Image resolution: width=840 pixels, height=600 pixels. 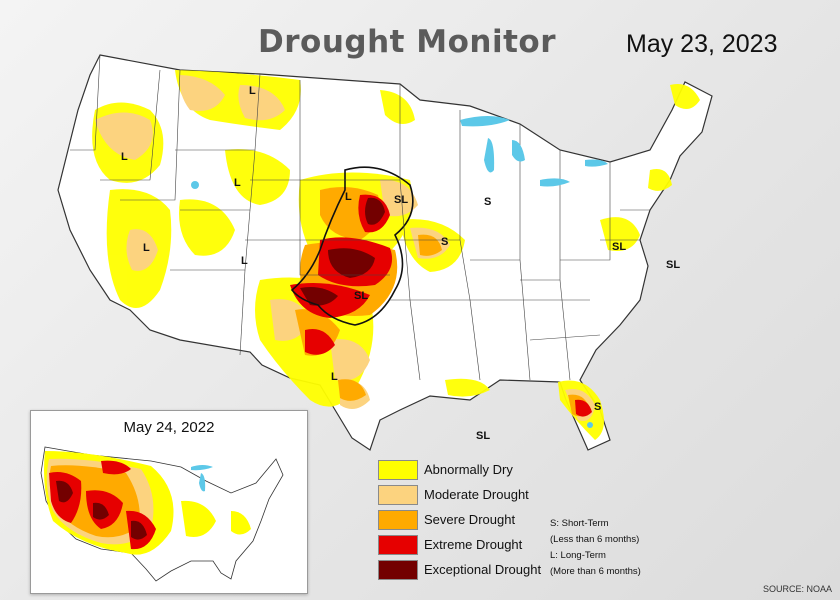 I want to click on short-term-label: S: Short-Term, so click(x=579, y=523).